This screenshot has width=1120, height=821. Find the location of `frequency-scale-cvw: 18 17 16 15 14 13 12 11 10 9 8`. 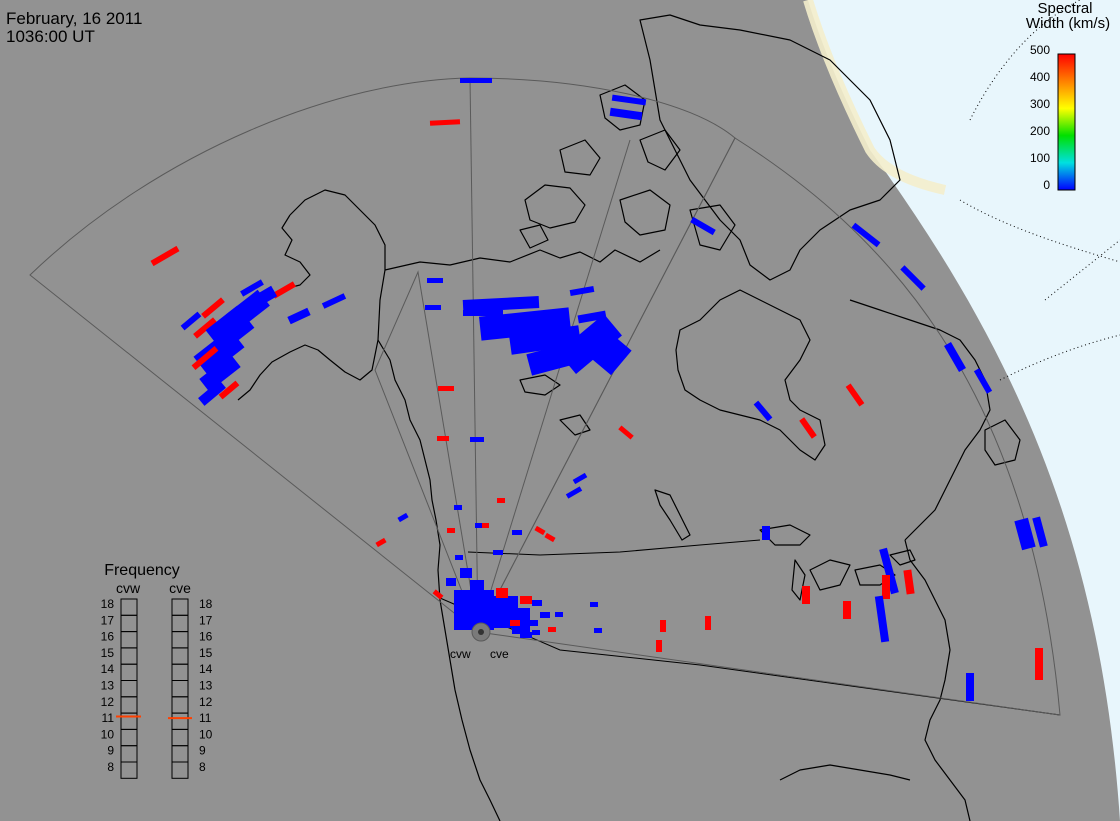

frequency-scale-cvw: 18 17 16 15 14 13 12 11 10 9 8 is located at coordinates (108, 685).